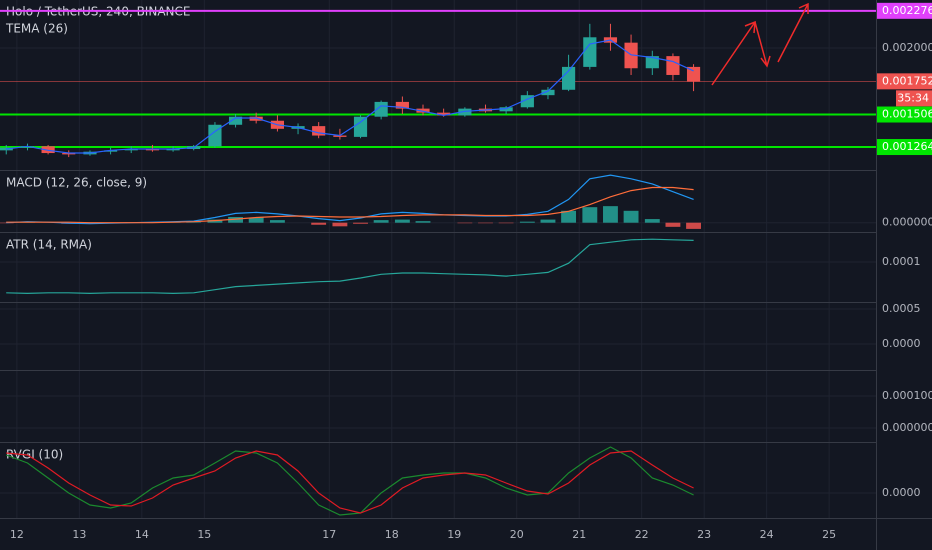  Describe the element at coordinates (49, 245) in the screenshot. I see `pane-title: ATR (14, RMA)` at that location.